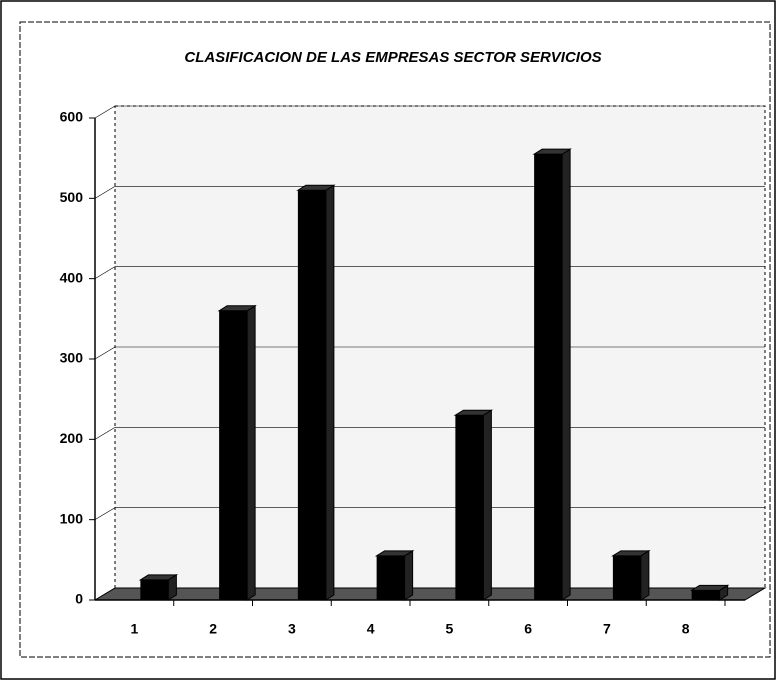 The image size is (776, 685). I want to click on floor, so click(430, 594).